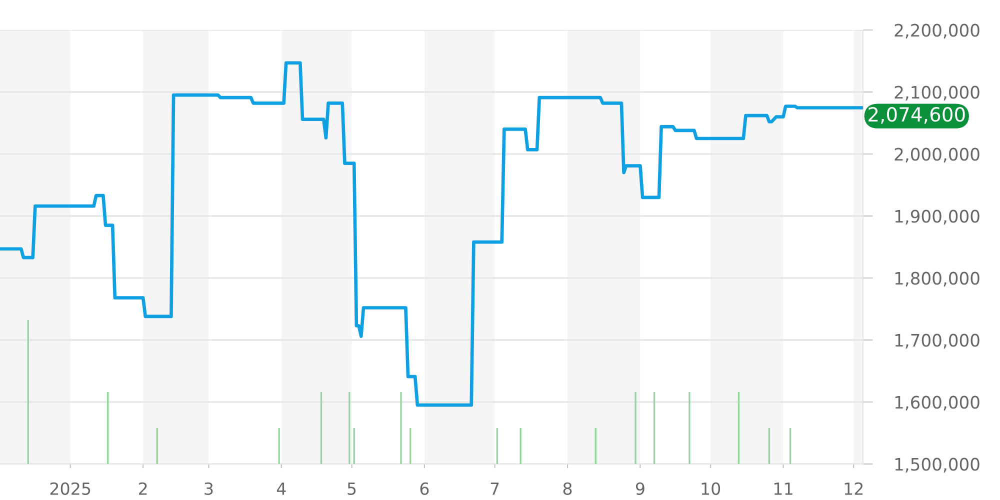 This screenshot has height=500, width=1000. Describe the element at coordinates (937, 93) in the screenshot. I see `y-tick-label: 2,100,000` at that location.